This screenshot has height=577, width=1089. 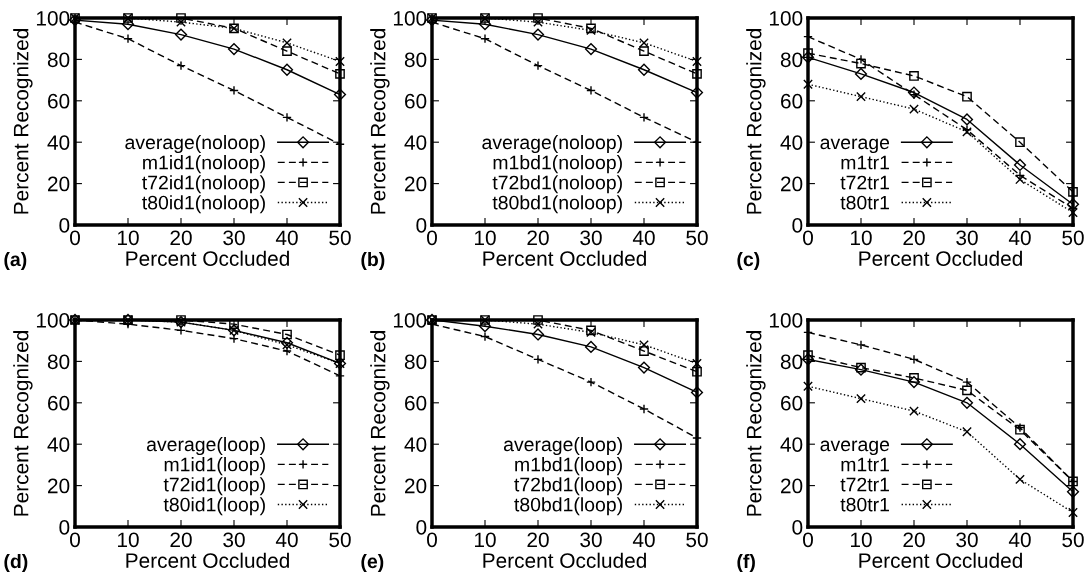 I want to click on legend-label: t72bd1(loop), so click(x=568, y=486).